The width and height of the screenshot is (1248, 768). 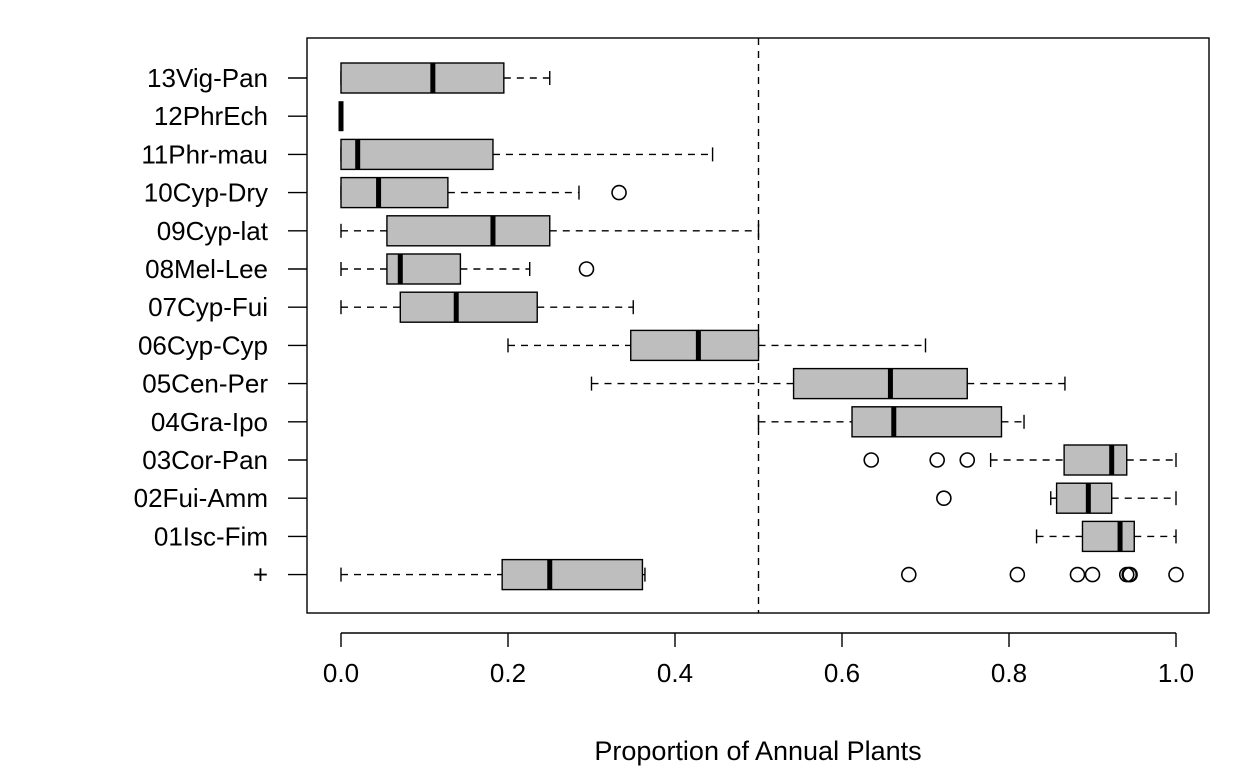 What do you see at coordinates (206, 269) in the screenshot?
I see `y-tick-label-5: 08Mel-Lee` at bounding box center [206, 269].